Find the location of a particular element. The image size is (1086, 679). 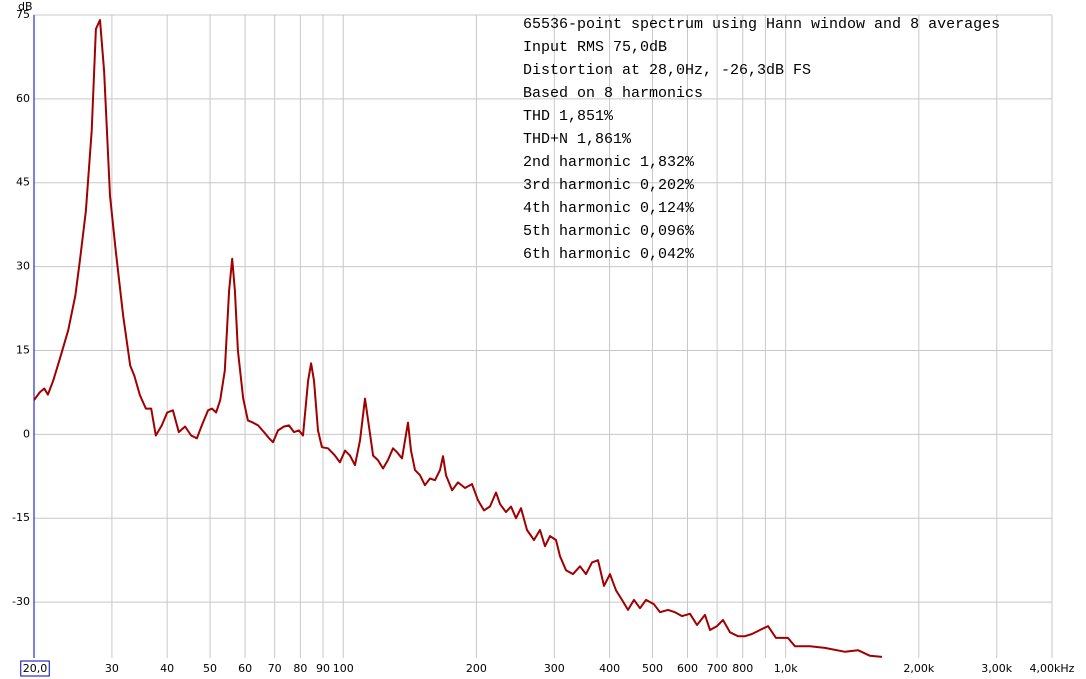

y-tick-label: 75 is located at coordinates (23, 14).